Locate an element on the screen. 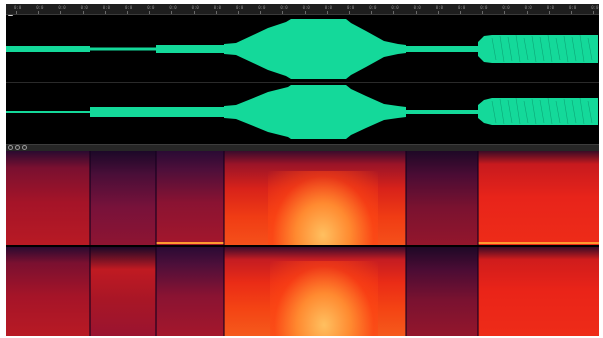 This screenshot has width=603, height=338. waveform-channel-1-texture is located at coordinates (542, 48).